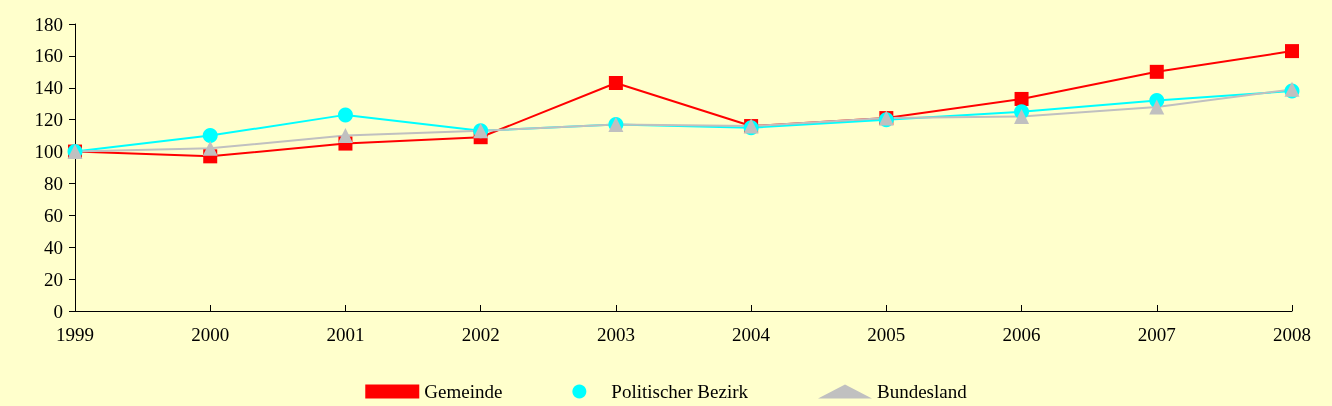 The width and height of the screenshot is (1332, 406). I want to click on legend-label: Politischer Bezirk, so click(680, 391).